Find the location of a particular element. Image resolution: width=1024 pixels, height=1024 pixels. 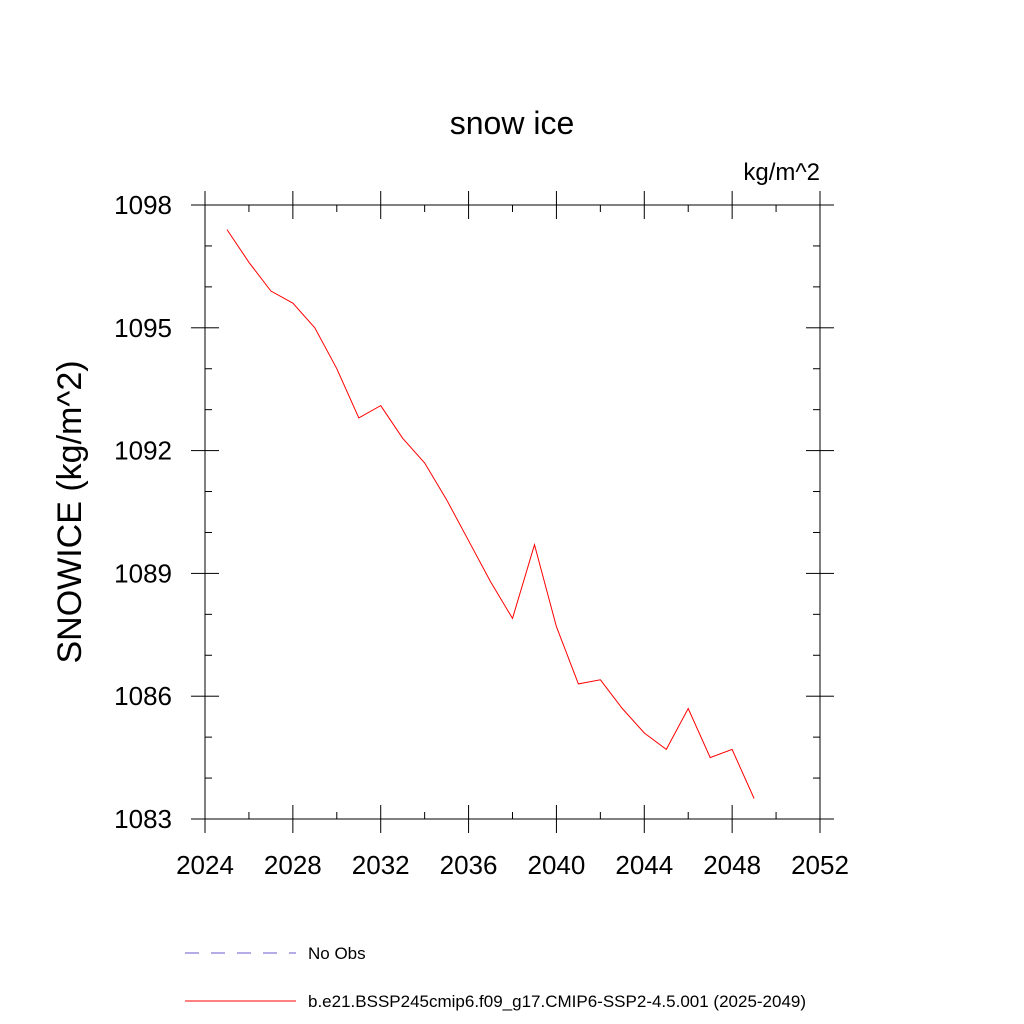

x-tick-label: 2048 is located at coordinates (732, 865).